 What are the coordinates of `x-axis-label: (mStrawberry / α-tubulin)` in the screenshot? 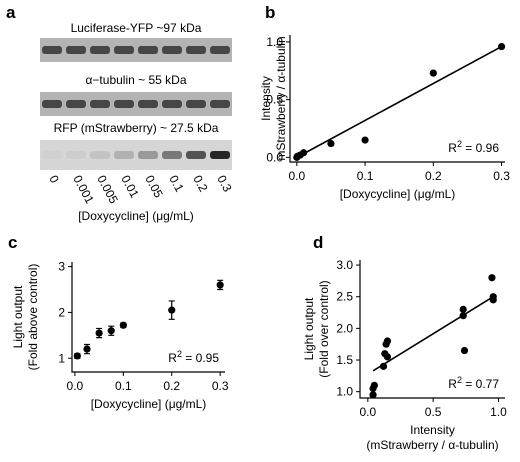 It's located at (432, 445).